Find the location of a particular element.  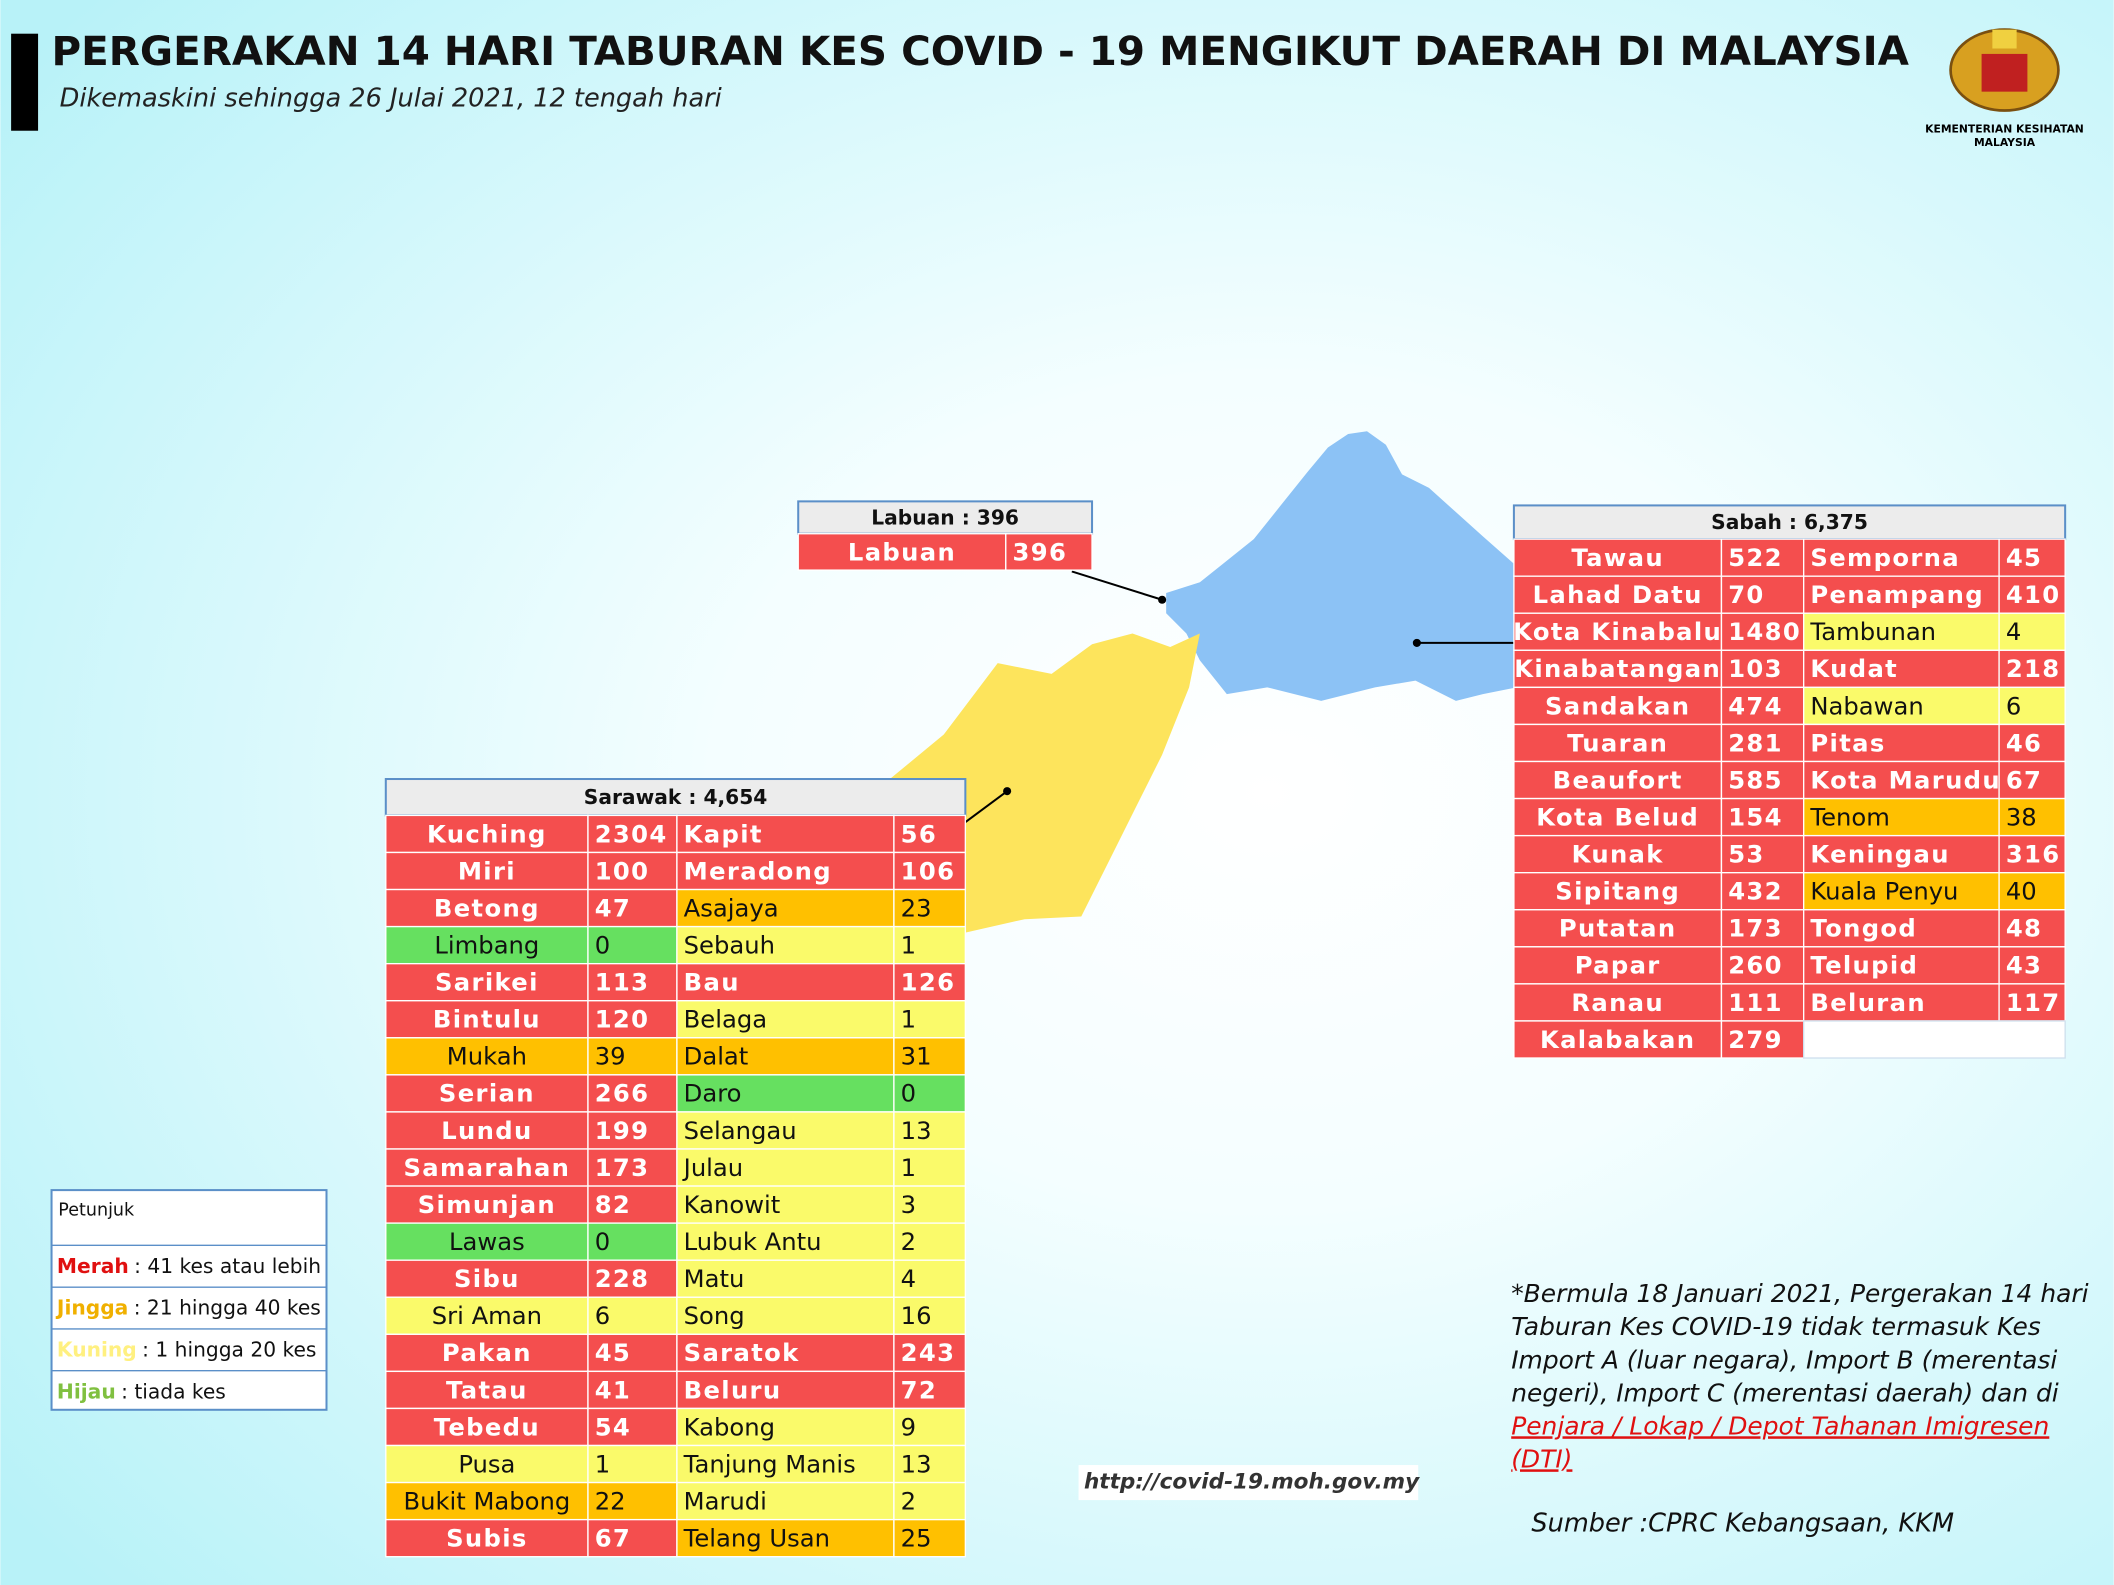

district-cases: 199 is located at coordinates (622, 1130).